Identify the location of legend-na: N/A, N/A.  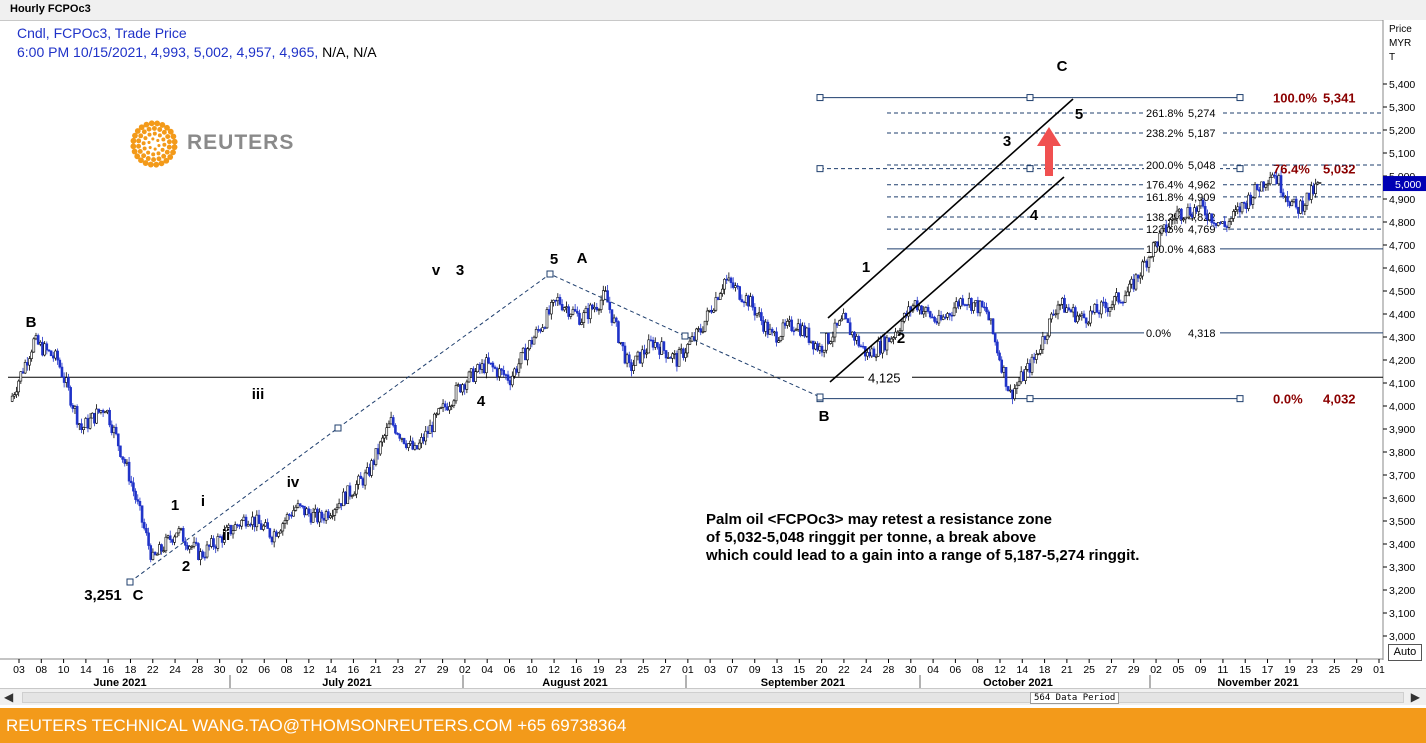
(347, 52).